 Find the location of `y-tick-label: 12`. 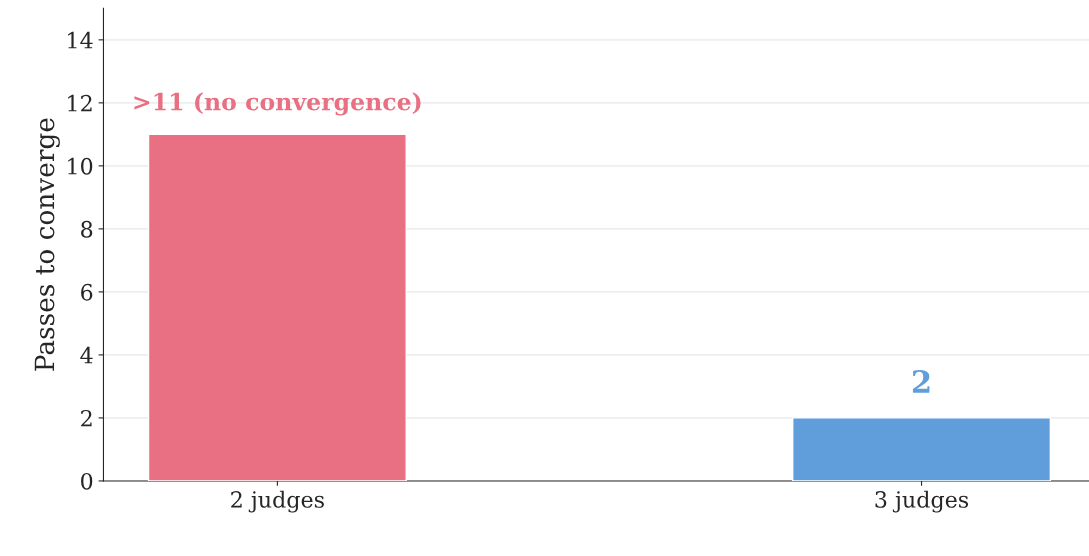

y-tick-label: 12 is located at coordinates (80, 103).